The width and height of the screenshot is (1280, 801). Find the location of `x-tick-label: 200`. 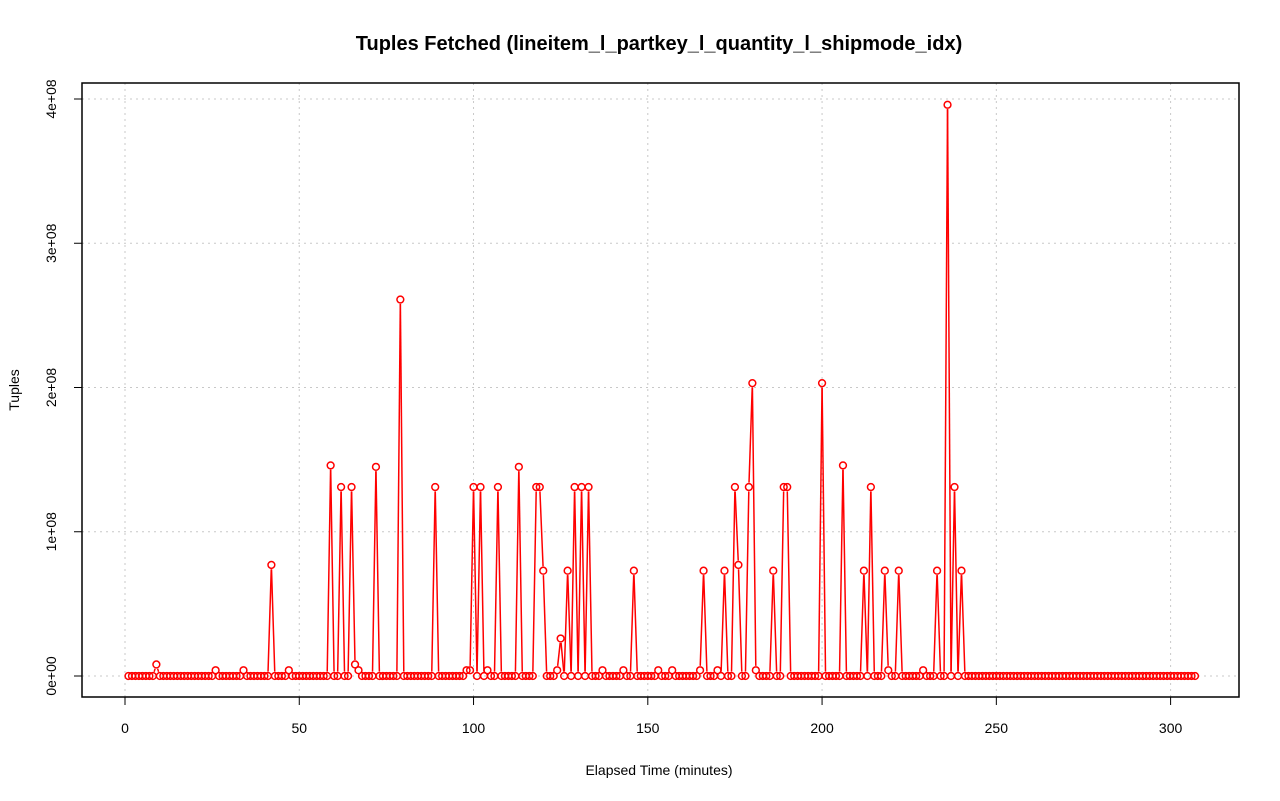

x-tick-label: 200 is located at coordinates (822, 728).